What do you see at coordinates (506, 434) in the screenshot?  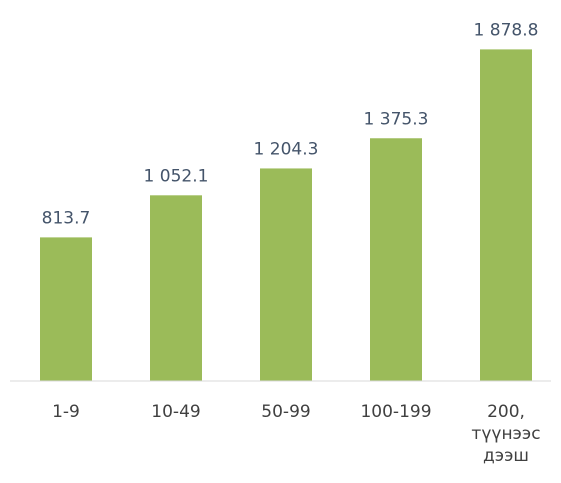 I see `x-tick-label: 200, түүнээс дээш` at bounding box center [506, 434].